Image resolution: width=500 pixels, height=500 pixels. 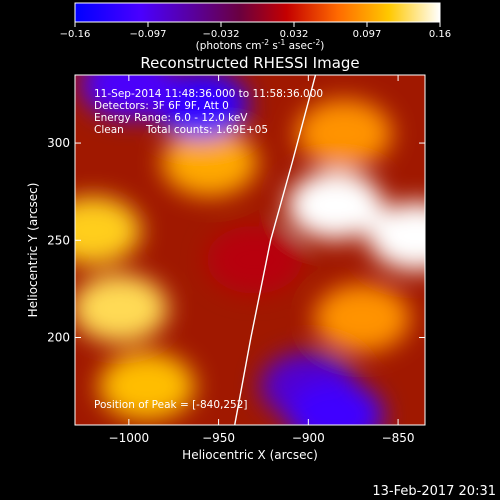 What do you see at coordinates (129, 438) in the screenshot?
I see `x-tick-label: −1000` at bounding box center [129, 438].